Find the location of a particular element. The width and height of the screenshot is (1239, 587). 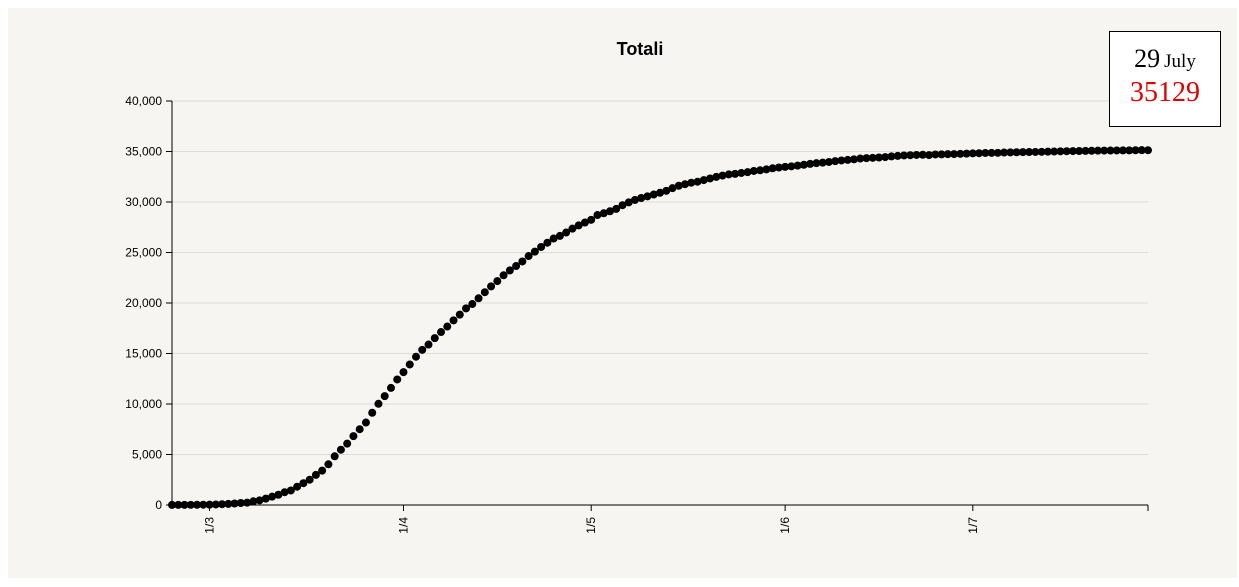

y-tick-label-7: 35,000 is located at coordinates (143, 152).